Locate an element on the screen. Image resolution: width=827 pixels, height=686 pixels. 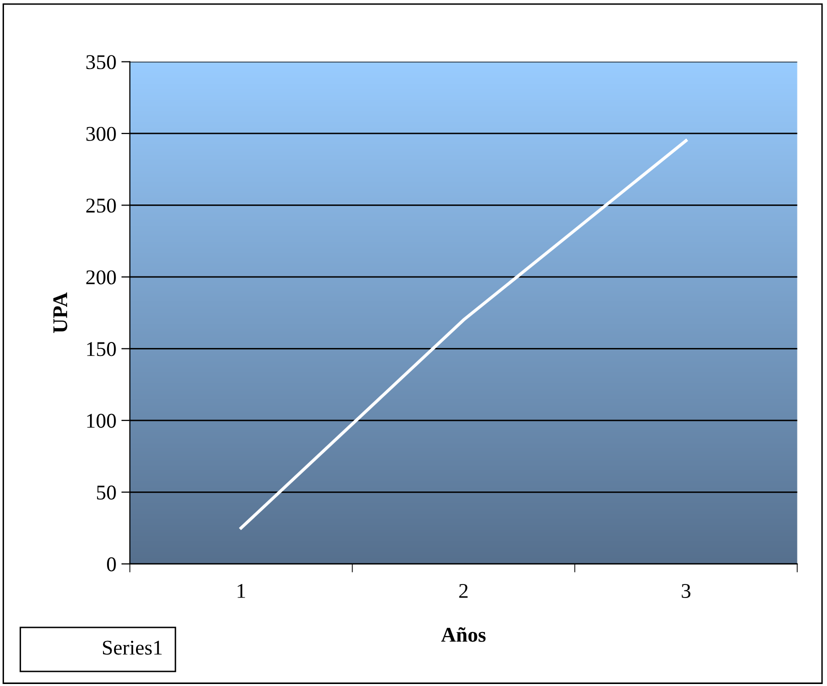
y-tick-label: 250 is located at coordinates (101, 205).